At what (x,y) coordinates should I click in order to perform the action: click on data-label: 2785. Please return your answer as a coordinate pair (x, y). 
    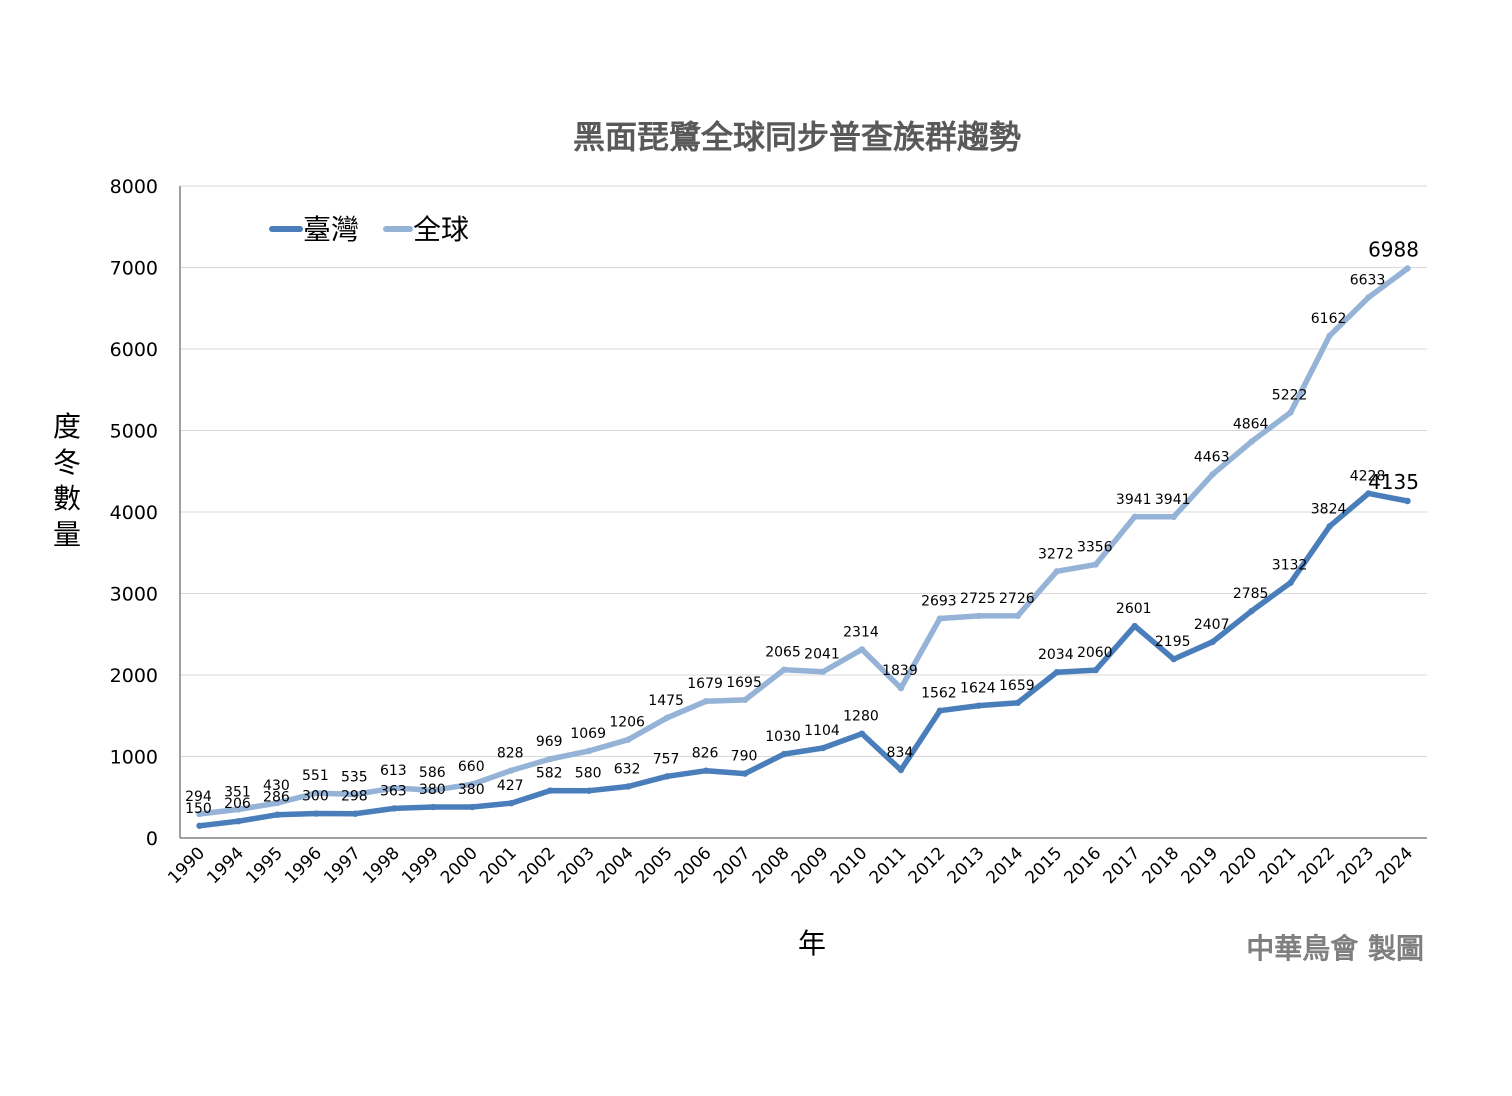
    Looking at the image, I should click on (1251, 594).